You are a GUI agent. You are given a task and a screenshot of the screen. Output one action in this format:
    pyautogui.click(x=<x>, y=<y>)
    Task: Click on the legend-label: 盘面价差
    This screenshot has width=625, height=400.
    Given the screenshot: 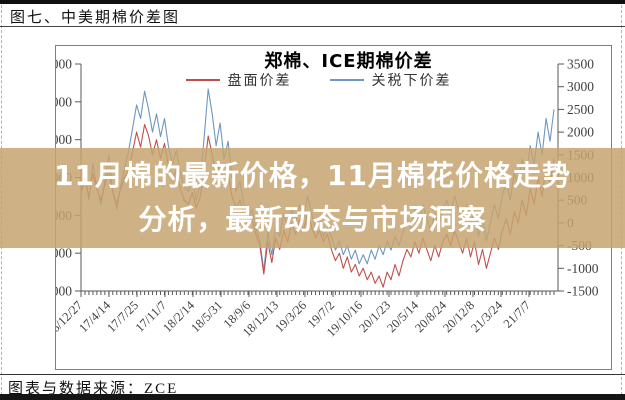 What is the action you would take?
    pyautogui.click(x=259, y=81)
    